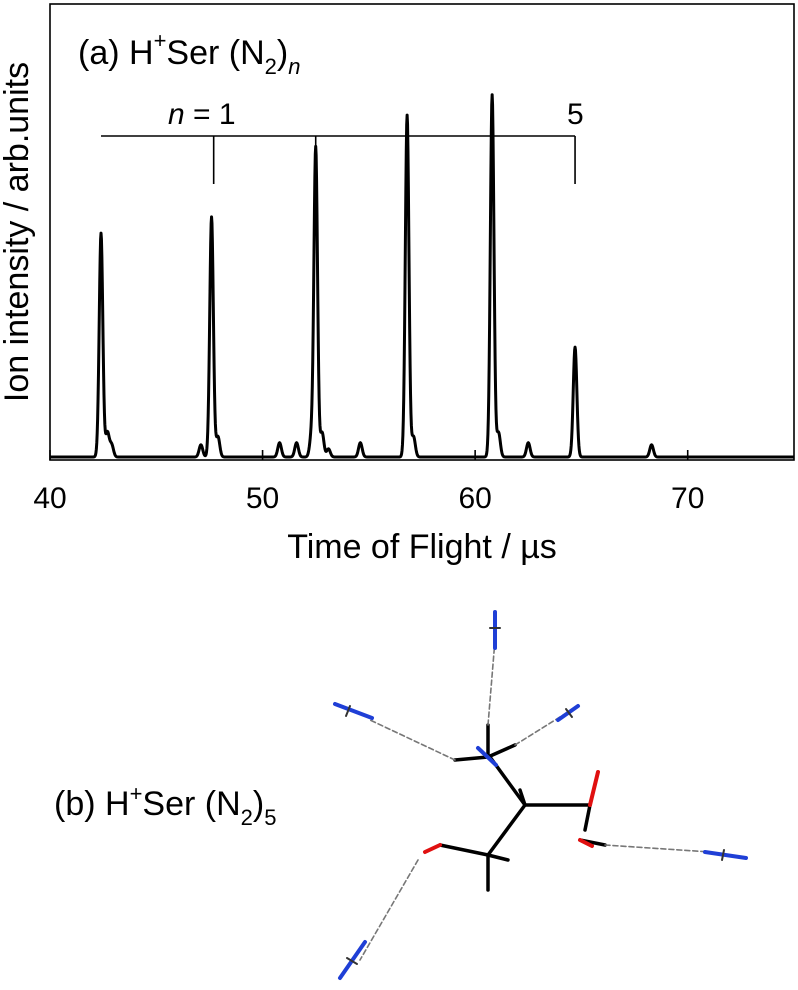 This screenshot has height=990, width=798. What do you see at coordinates (165, 805) in the screenshot?
I see `panel-b-label: (b) H+Ser (N2)5` at bounding box center [165, 805].